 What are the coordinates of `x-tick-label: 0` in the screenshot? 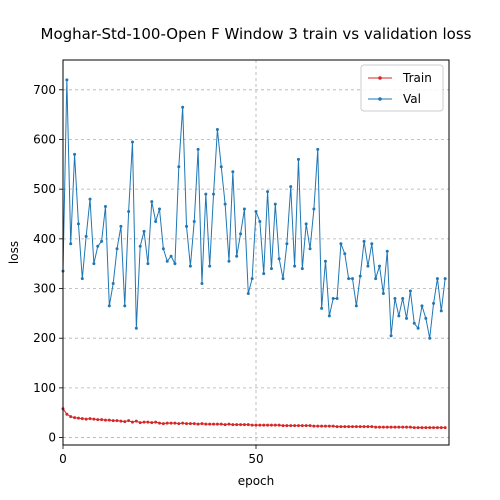 It's located at (63, 459).